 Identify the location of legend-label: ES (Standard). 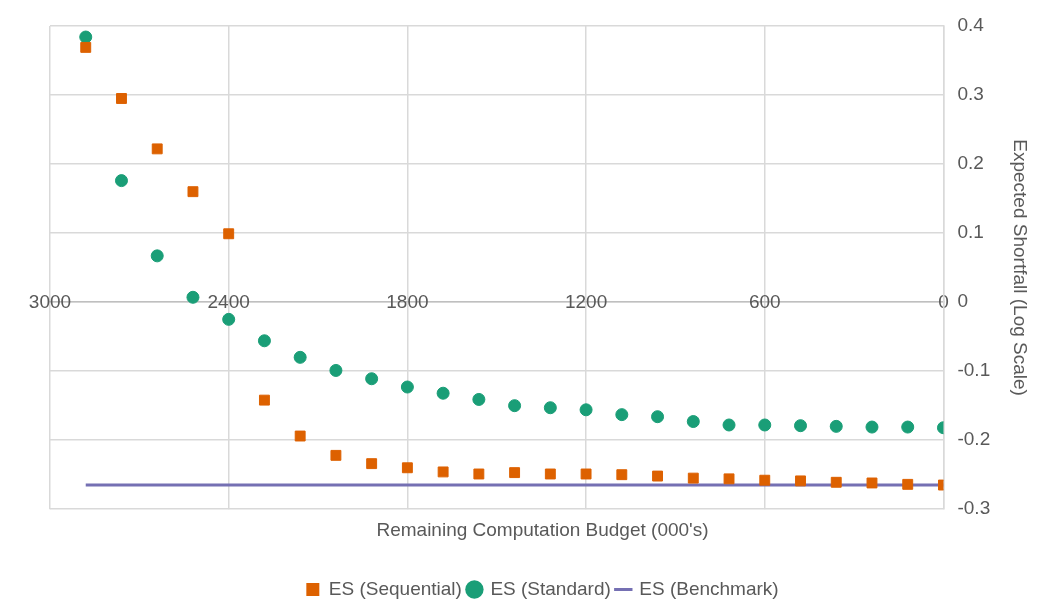
(550, 588).